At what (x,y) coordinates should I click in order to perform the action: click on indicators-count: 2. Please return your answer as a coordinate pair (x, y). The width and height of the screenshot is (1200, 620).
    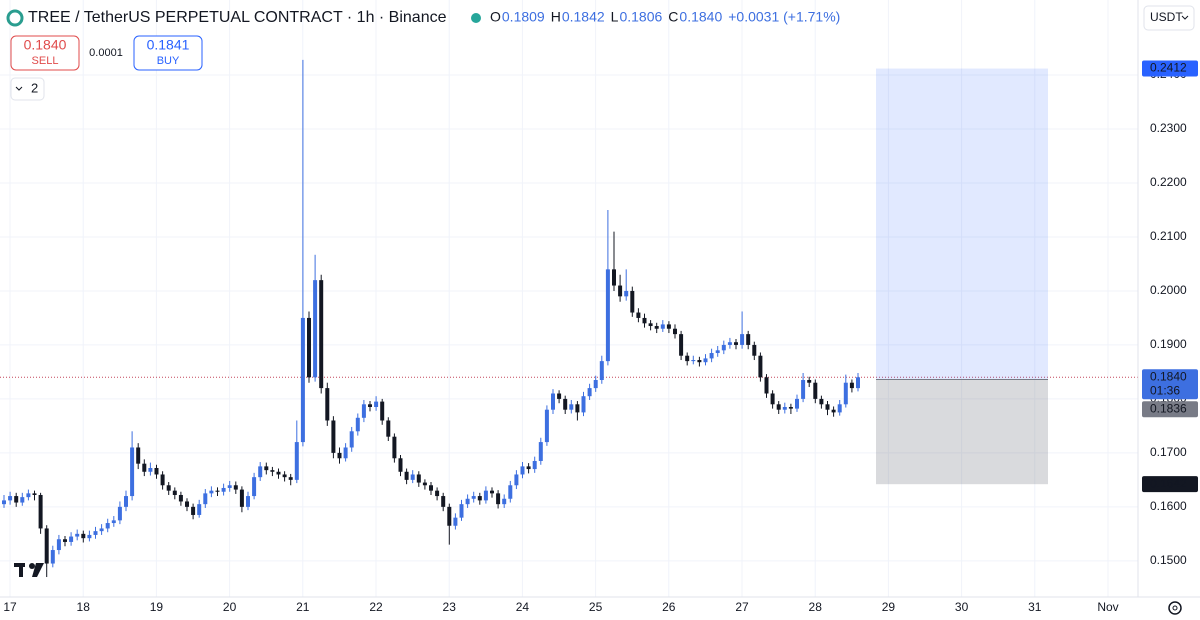
    Looking at the image, I should click on (34, 87).